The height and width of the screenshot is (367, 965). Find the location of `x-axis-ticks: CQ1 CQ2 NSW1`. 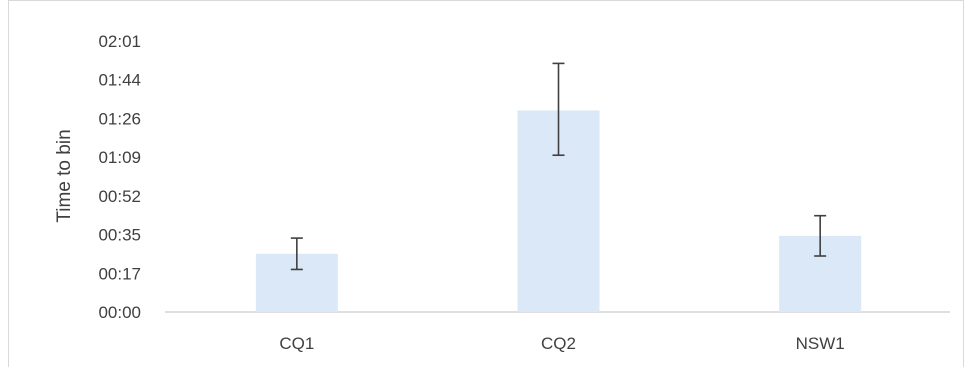

x-axis-ticks: CQ1 CQ2 NSW1 is located at coordinates (561, 343).